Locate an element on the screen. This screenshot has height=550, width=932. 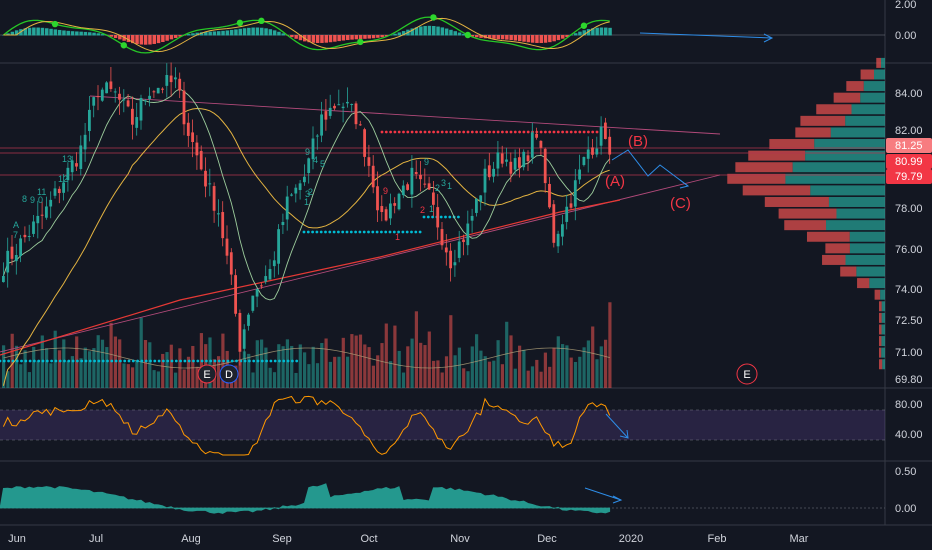
event-marker-earnings-2: E is located at coordinates (747, 374).